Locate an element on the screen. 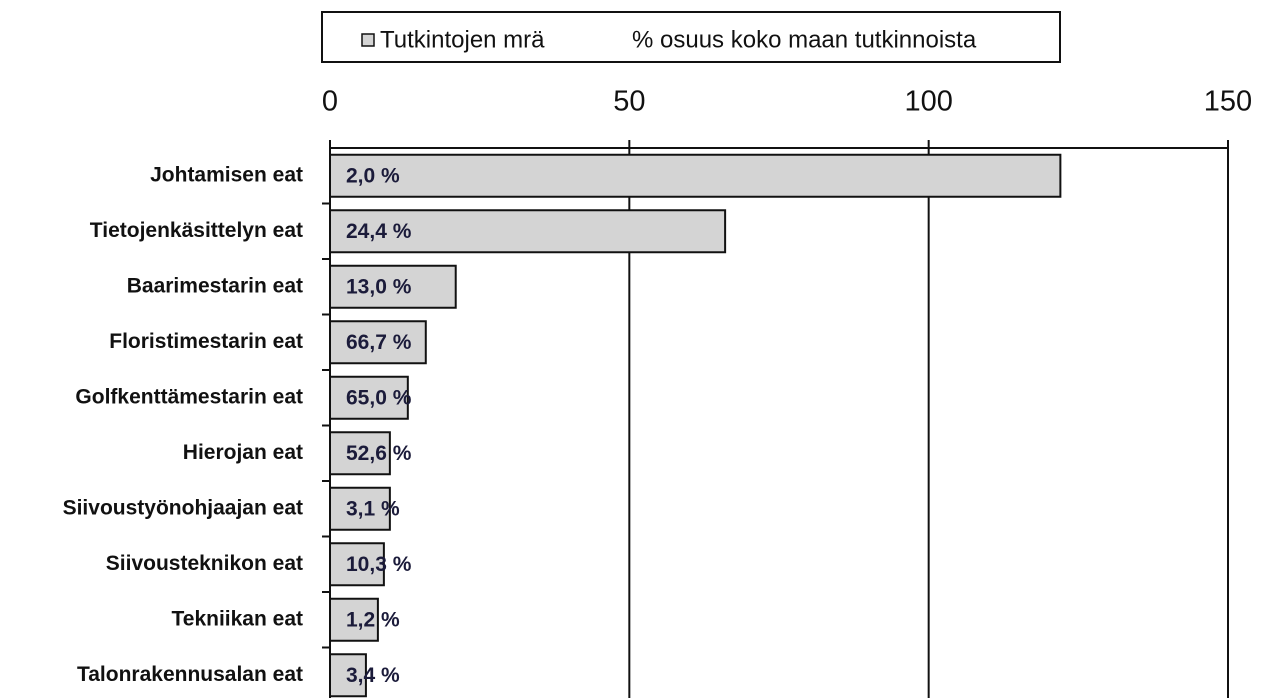 This screenshot has width=1264, height=698. data-label: 2,0 % is located at coordinates (373, 175).